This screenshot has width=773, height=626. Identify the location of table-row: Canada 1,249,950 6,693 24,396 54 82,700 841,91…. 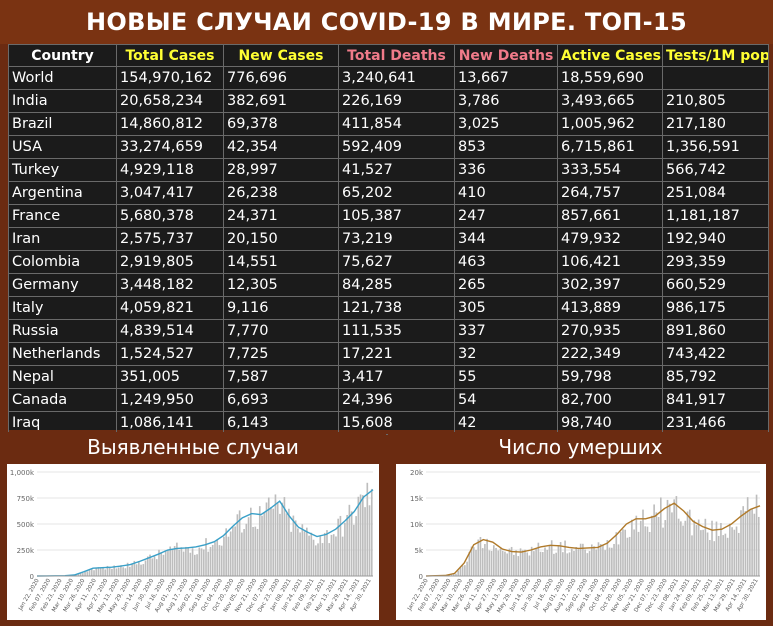
(388, 400).